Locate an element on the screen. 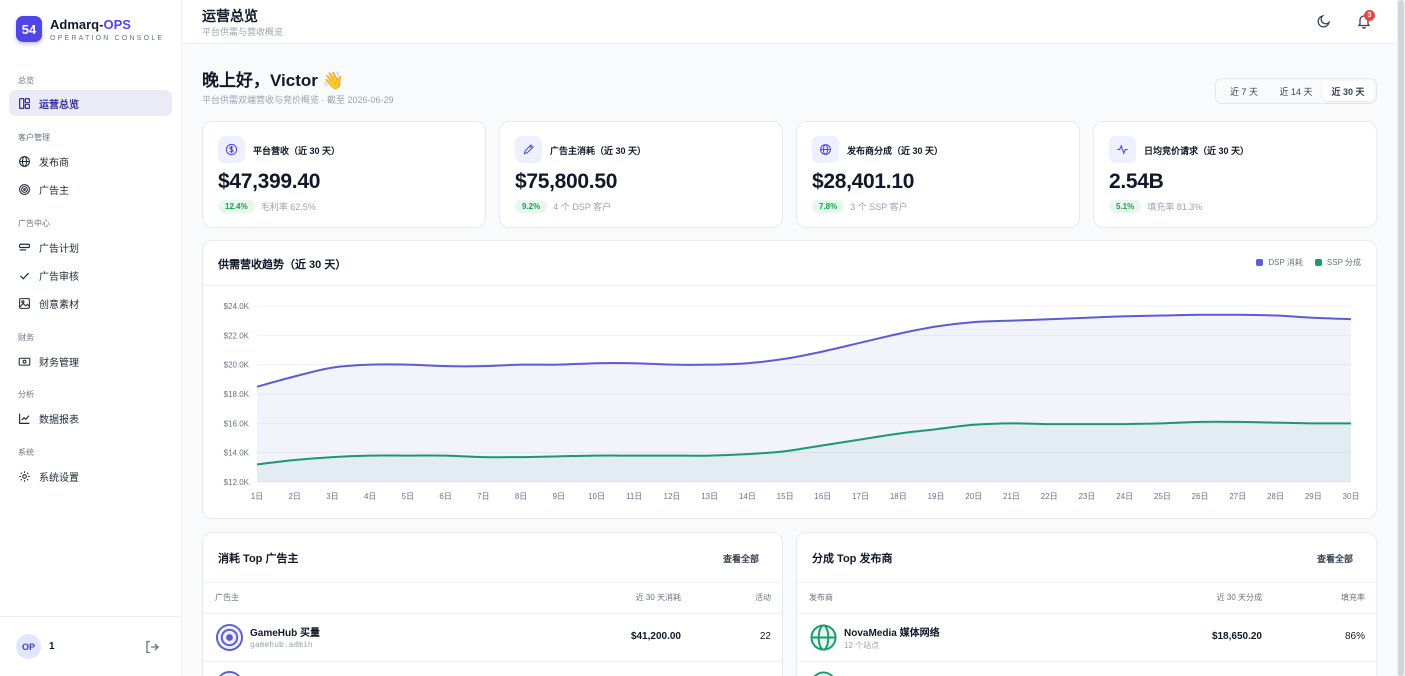 The width and height of the screenshot is (1405, 676). scrollbar is located at coordinates (1401, 338).